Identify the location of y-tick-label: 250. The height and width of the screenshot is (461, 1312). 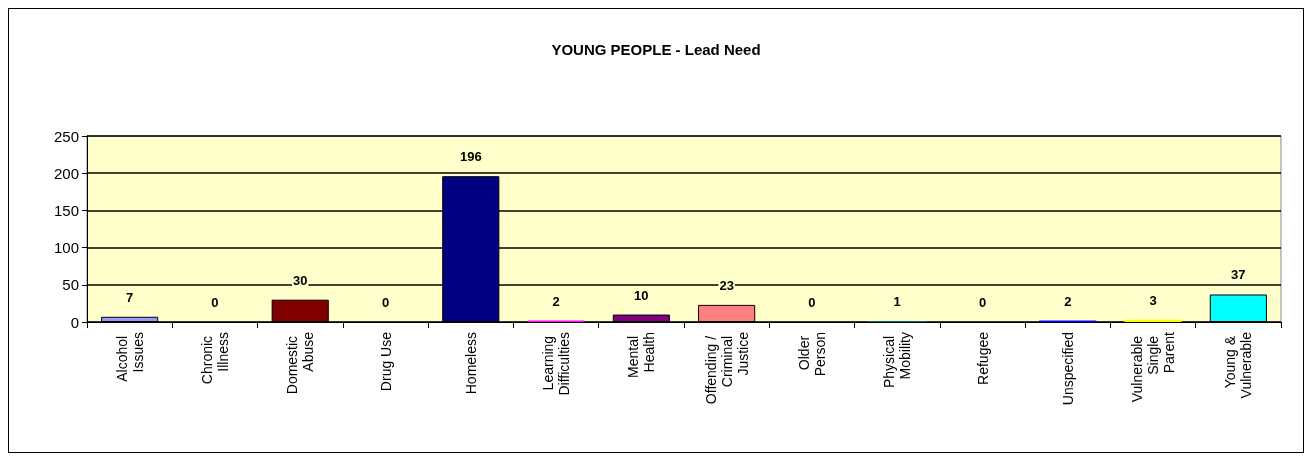
(66, 136).